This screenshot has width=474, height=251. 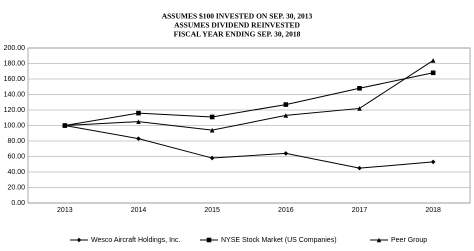 I want to click on x-tick-label: 2018, so click(x=433, y=210).